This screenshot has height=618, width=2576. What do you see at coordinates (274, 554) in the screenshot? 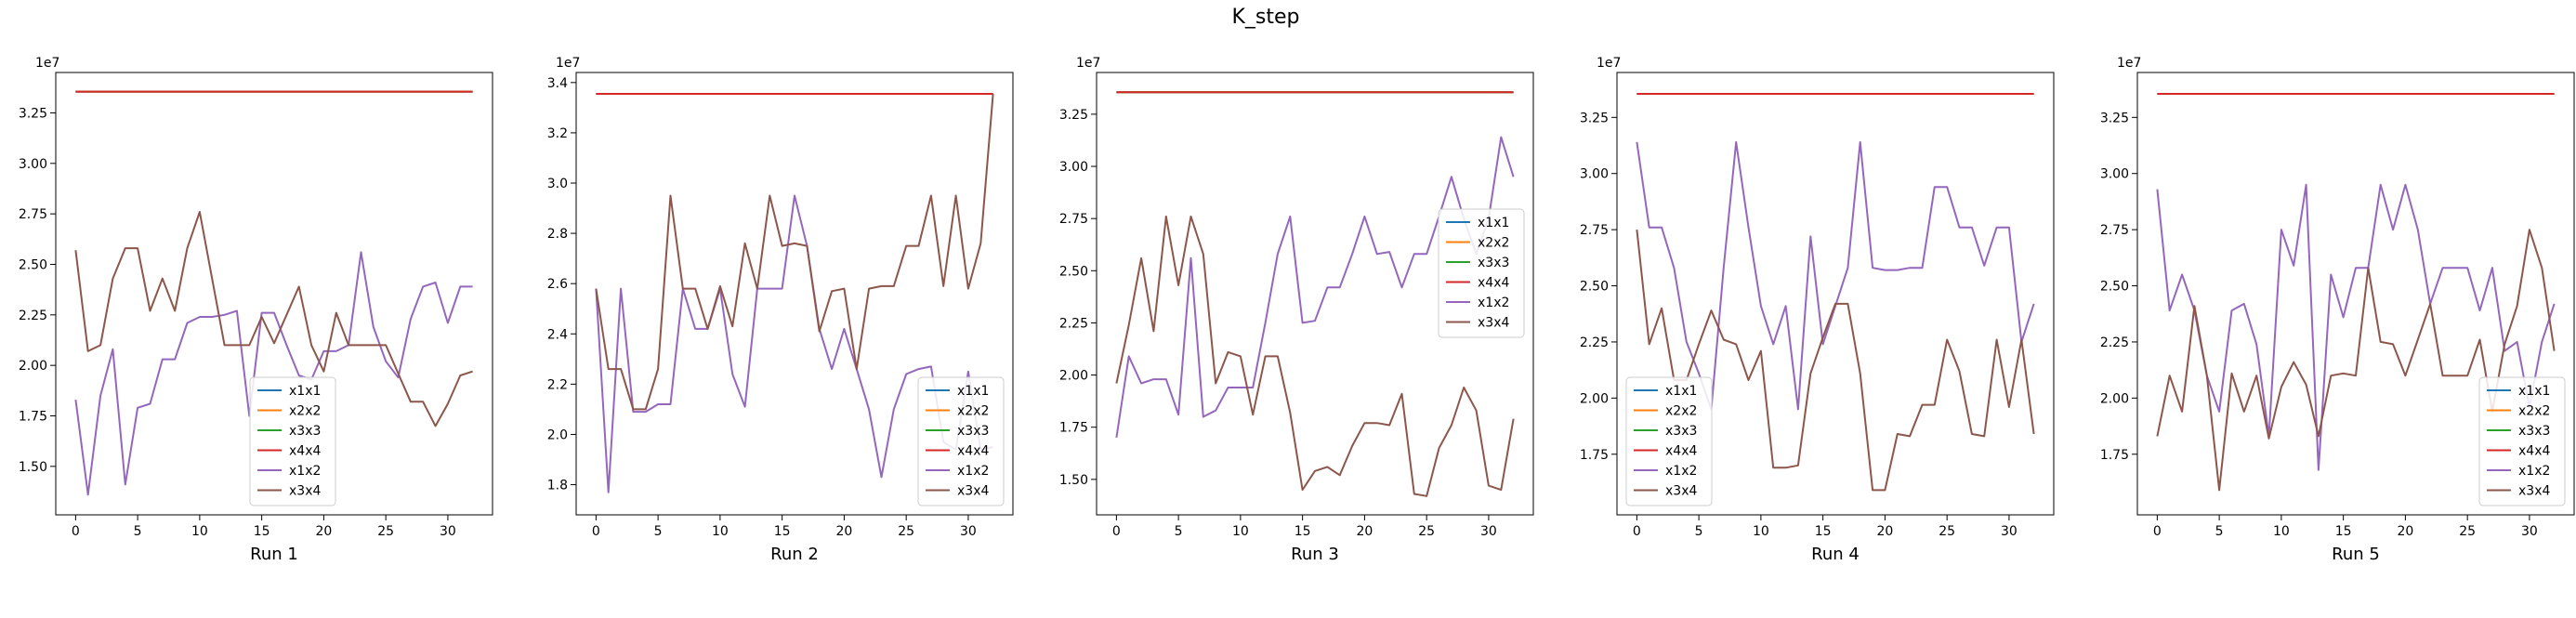
I see `x-axis-label: Run 1` at bounding box center [274, 554].